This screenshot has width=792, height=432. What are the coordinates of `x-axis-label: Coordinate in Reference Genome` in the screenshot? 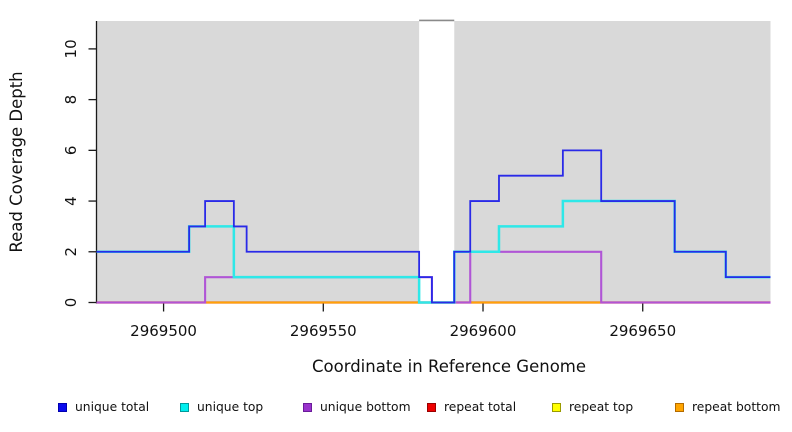 It's located at (449, 366).